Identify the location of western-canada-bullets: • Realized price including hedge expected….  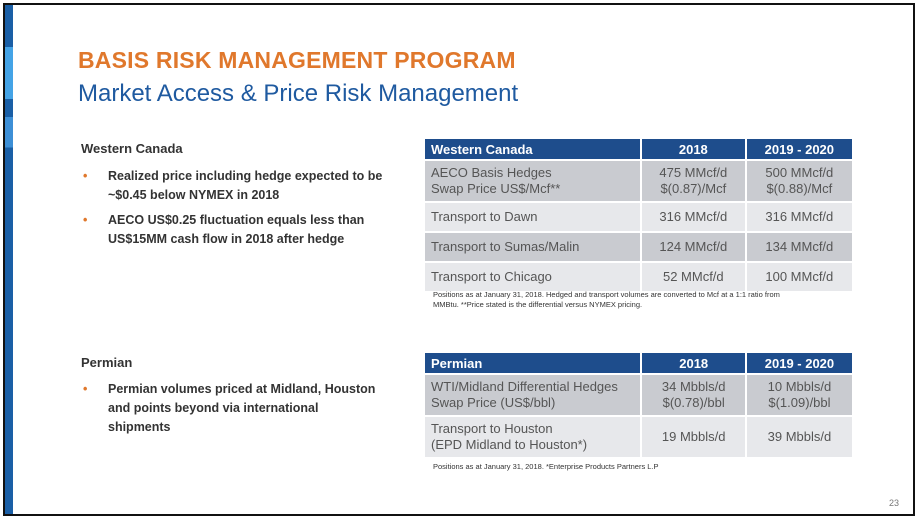
(236, 211).